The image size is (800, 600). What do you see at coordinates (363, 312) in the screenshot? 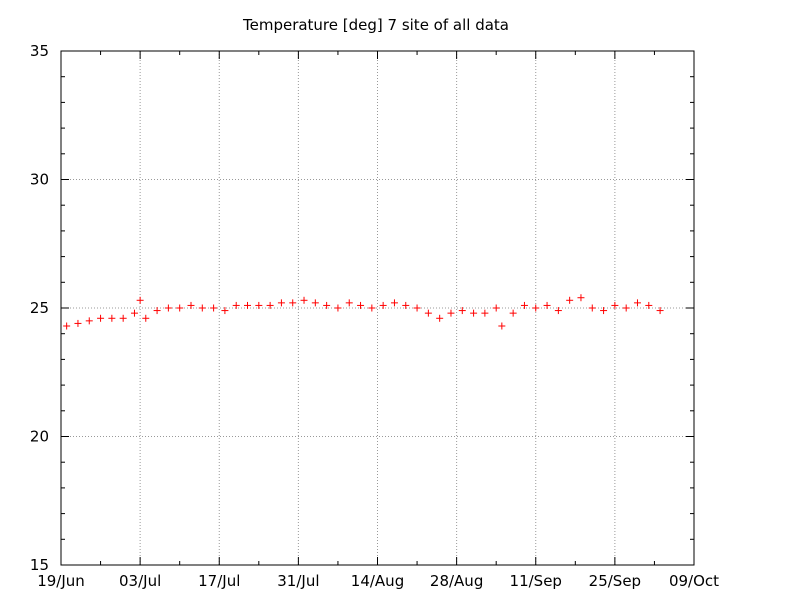
I see `data-points` at bounding box center [363, 312].